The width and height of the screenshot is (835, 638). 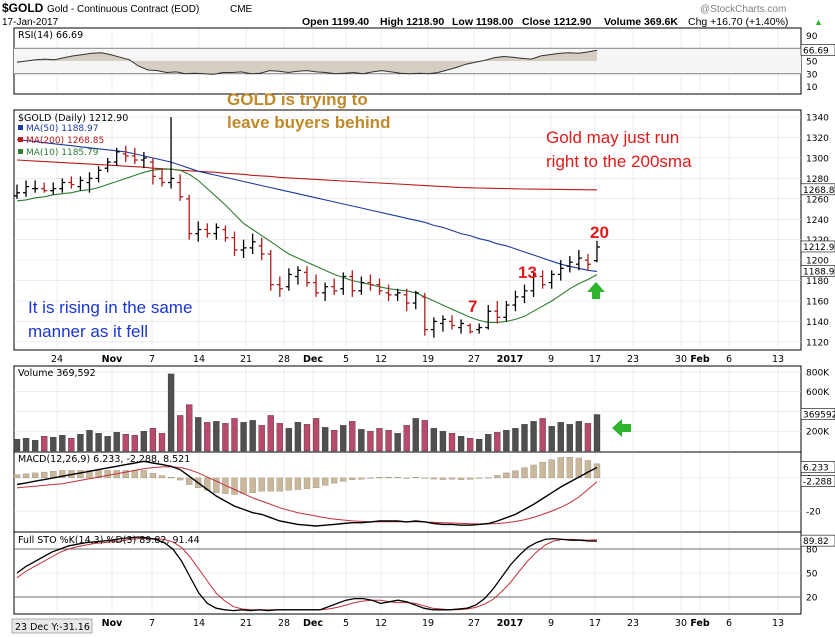 I want to click on ma50-line, so click(x=307, y=205).